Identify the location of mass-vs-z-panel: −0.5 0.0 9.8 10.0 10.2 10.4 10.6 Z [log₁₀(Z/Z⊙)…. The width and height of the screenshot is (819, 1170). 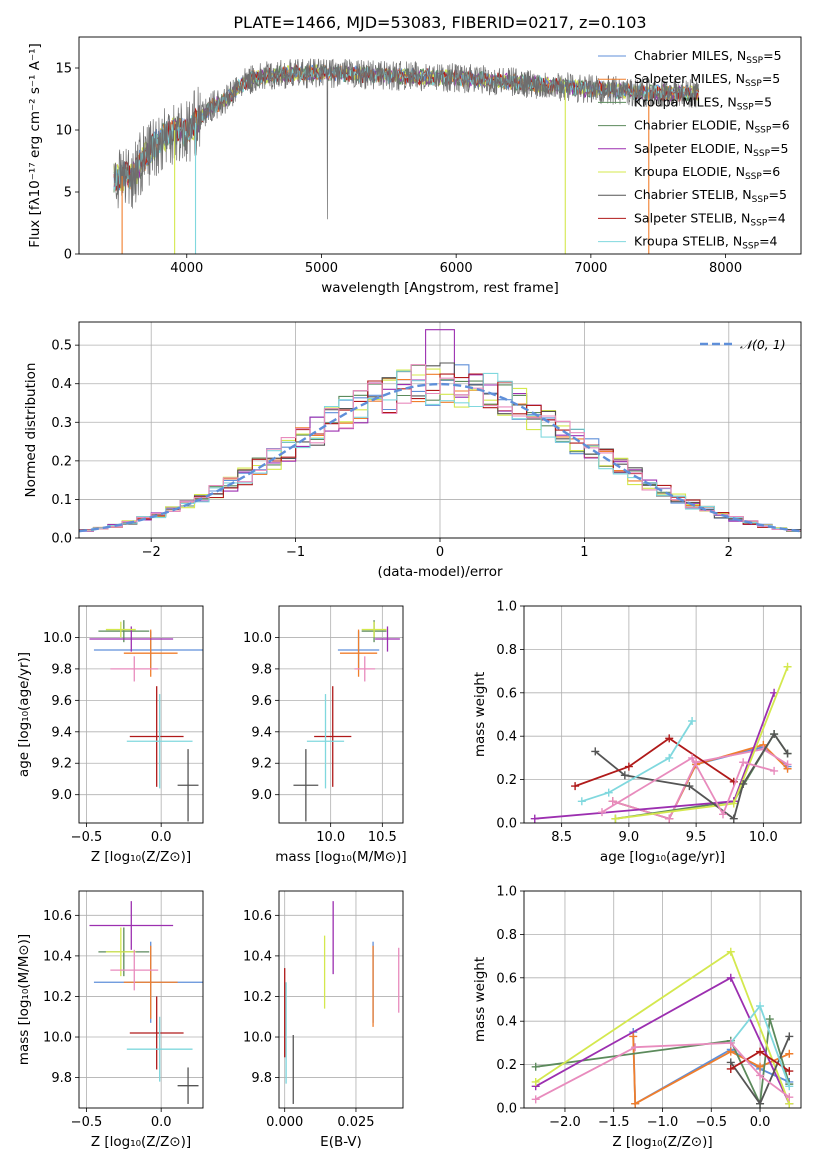
(110, 1020).